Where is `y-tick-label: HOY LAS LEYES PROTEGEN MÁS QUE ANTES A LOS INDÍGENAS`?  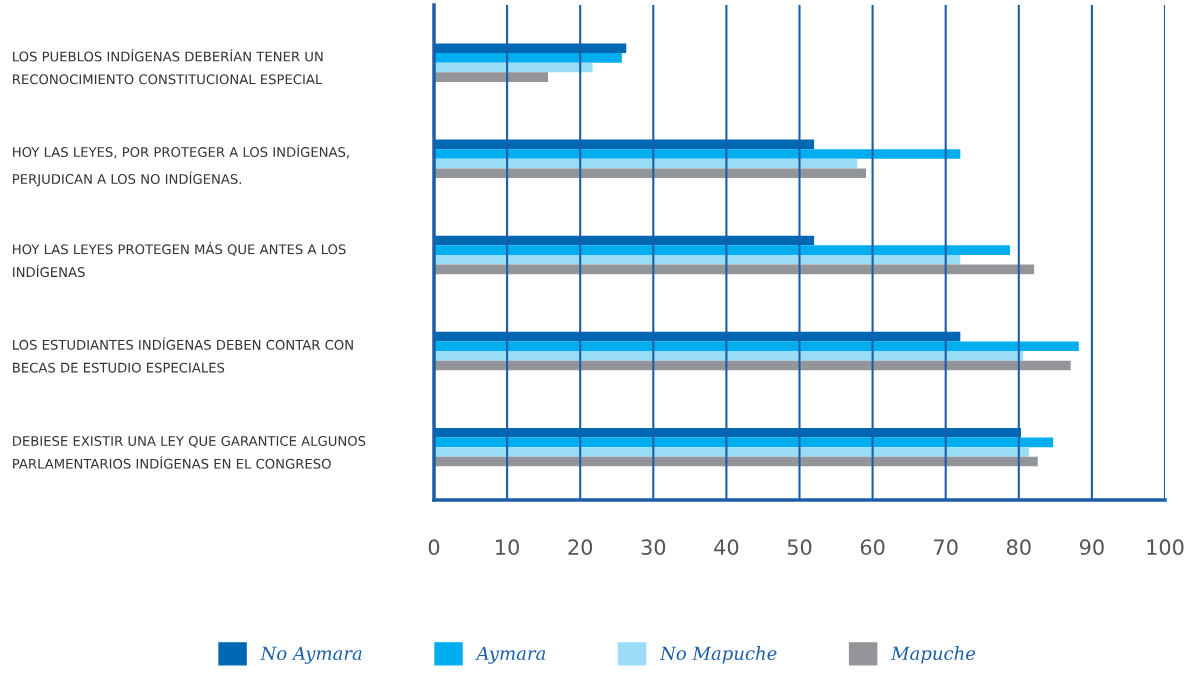 y-tick-label: HOY LAS LEYES PROTEGEN MÁS QUE ANTES A LOS INDÍGENAS is located at coordinates (179, 259).